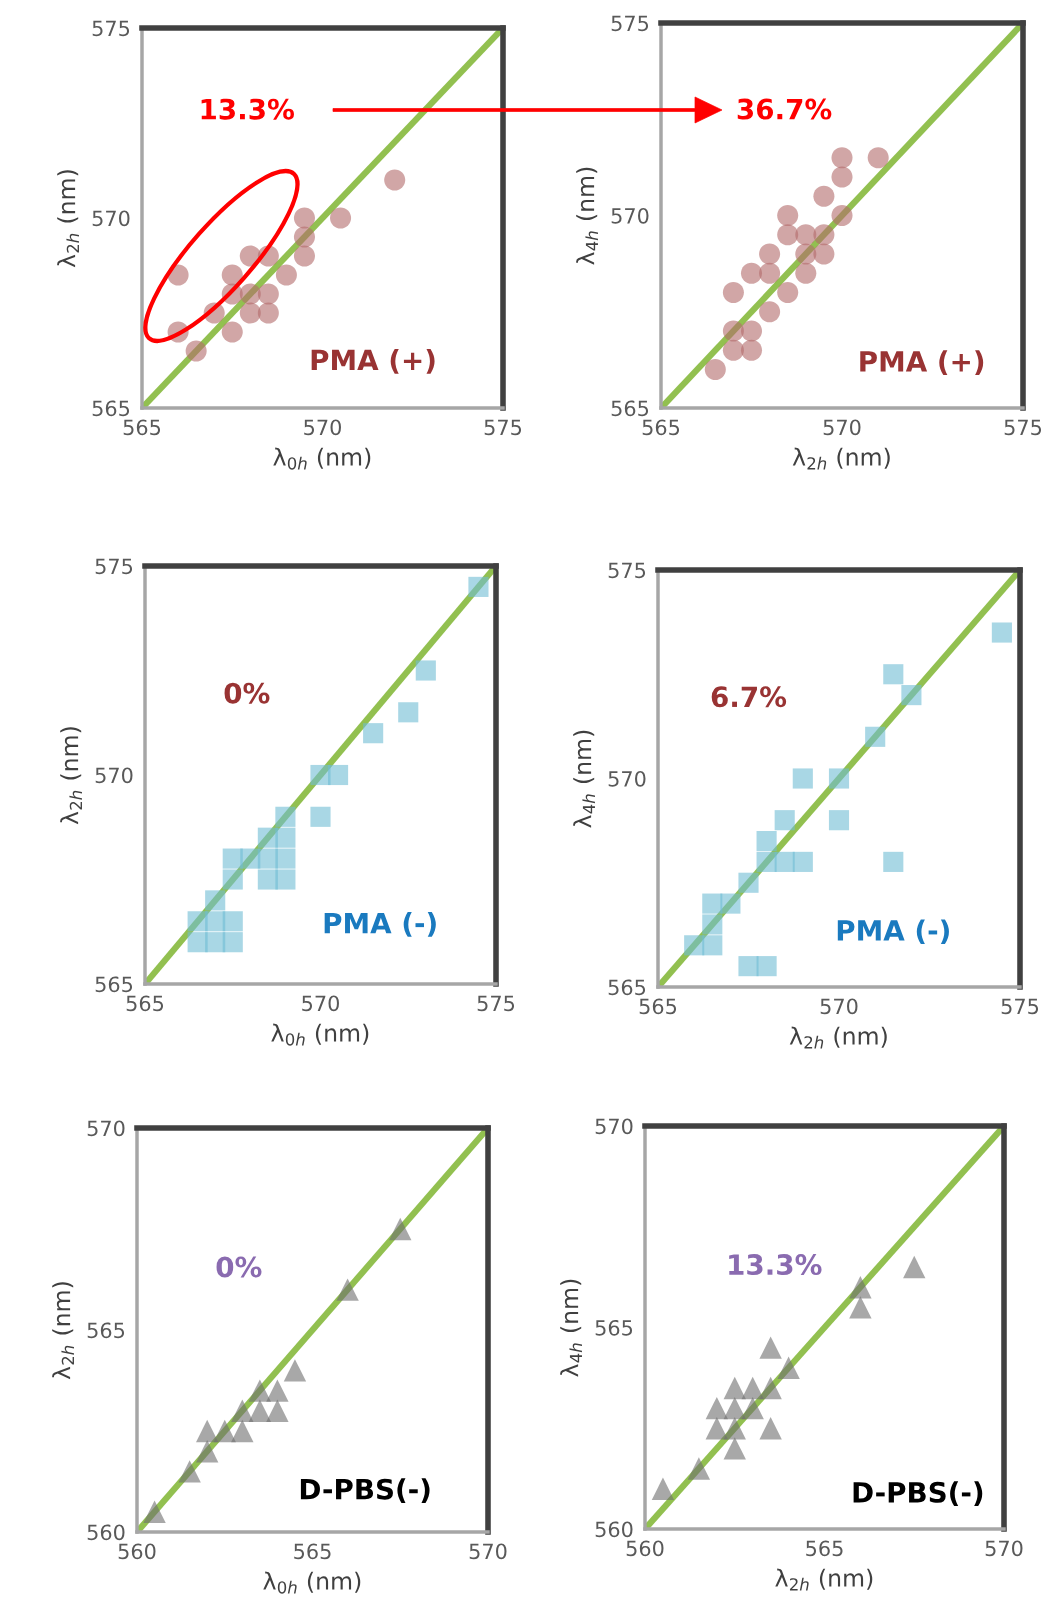 Image resolution: width=1054 pixels, height=1620 pixels. What do you see at coordinates (380, 924) in the screenshot?
I see `annotation: PMA (-)` at bounding box center [380, 924].